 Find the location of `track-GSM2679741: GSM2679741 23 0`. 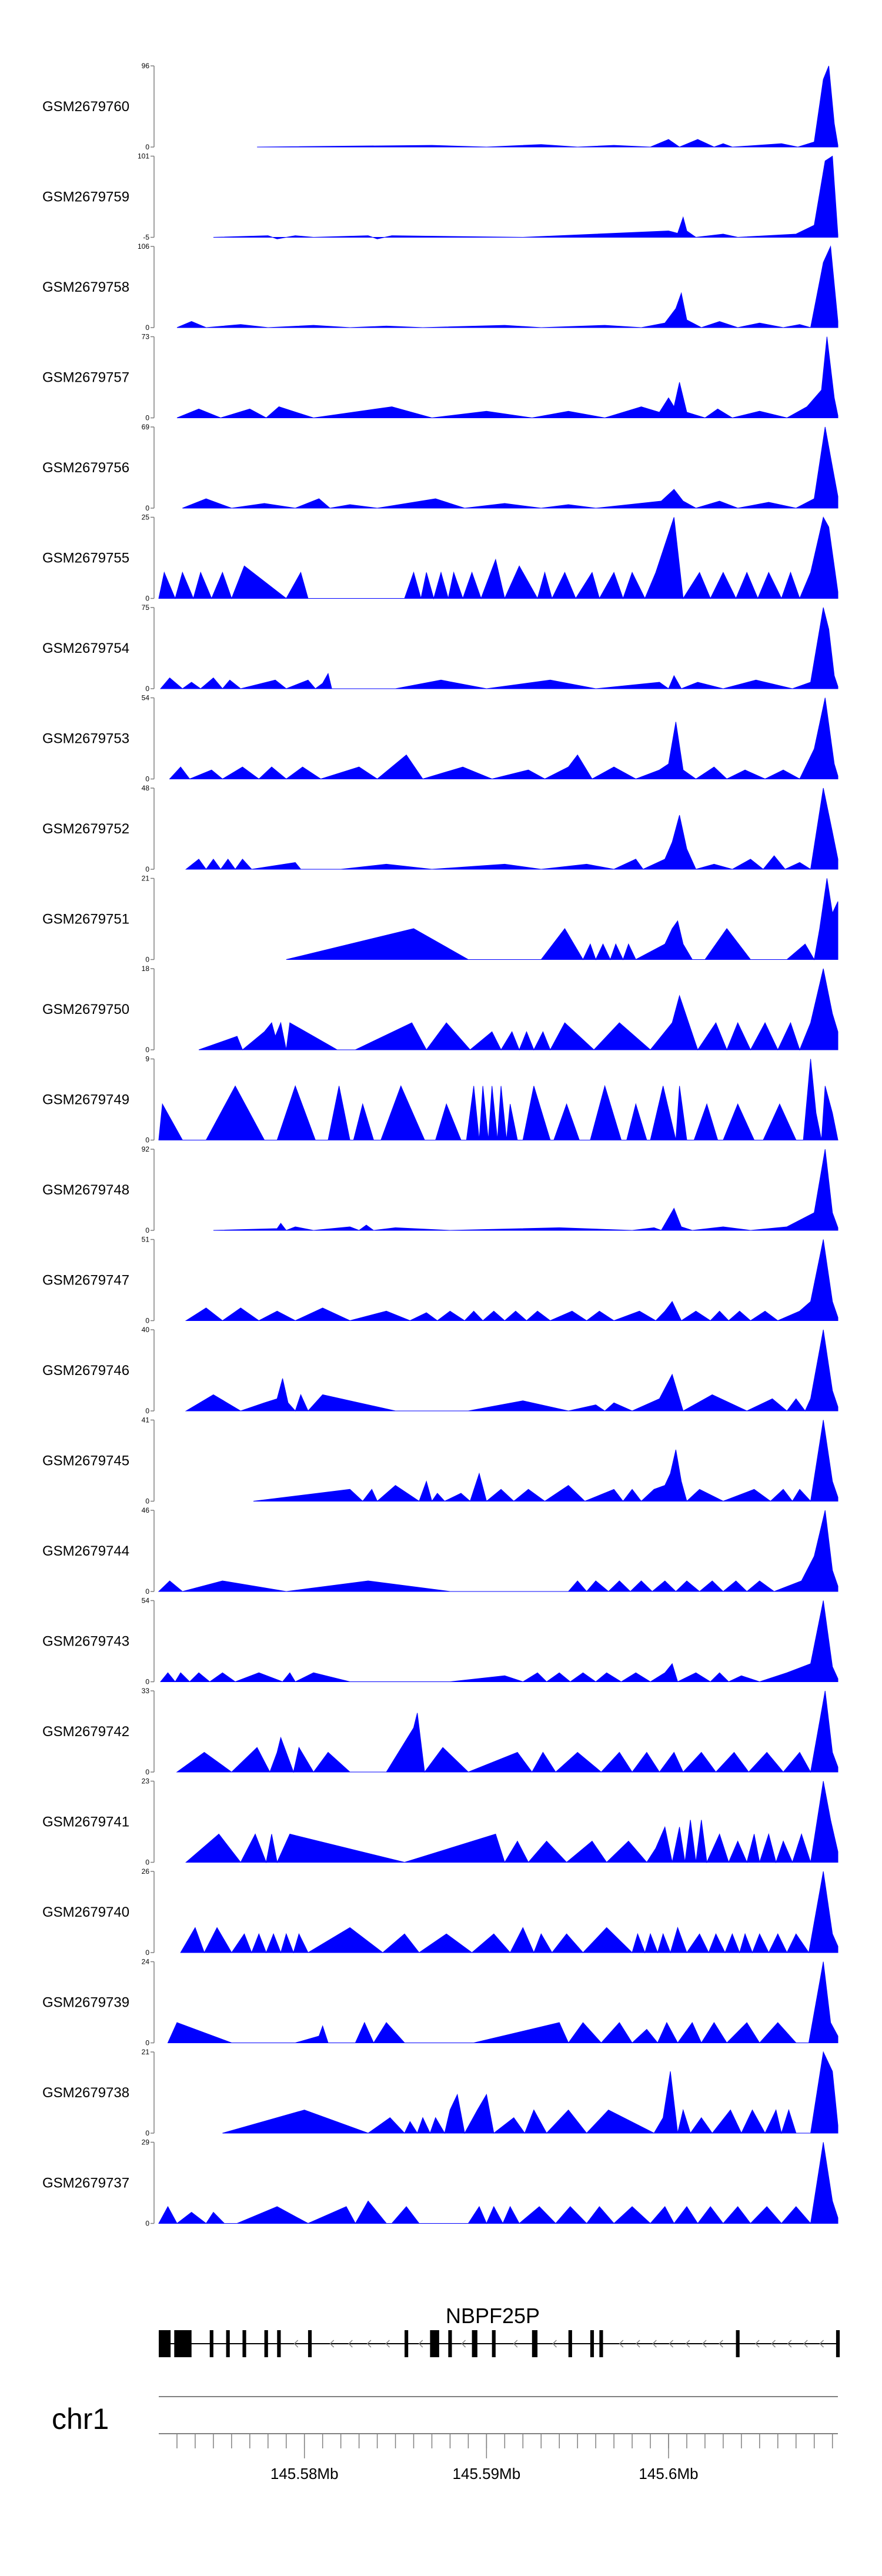

track-GSM2679741: GSM2679741 23 0 is located at coordinates (440, 1822).